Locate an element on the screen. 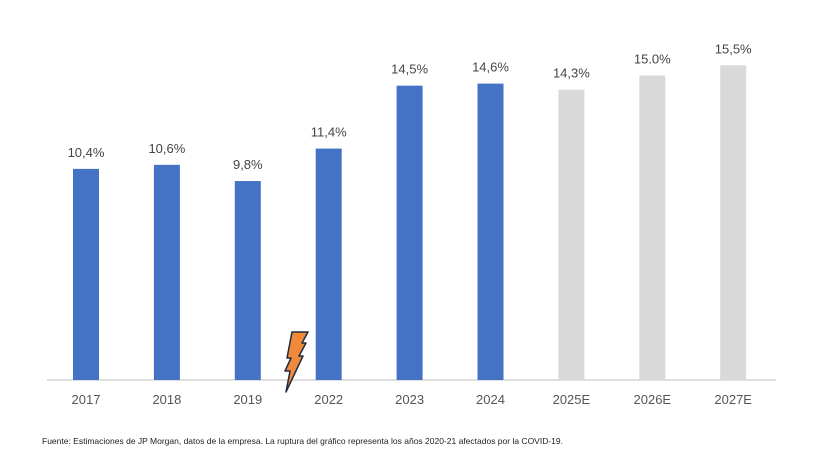 The image size is (825, 450). x-tick-2023: 2023 is located at coordinates (409, 399).